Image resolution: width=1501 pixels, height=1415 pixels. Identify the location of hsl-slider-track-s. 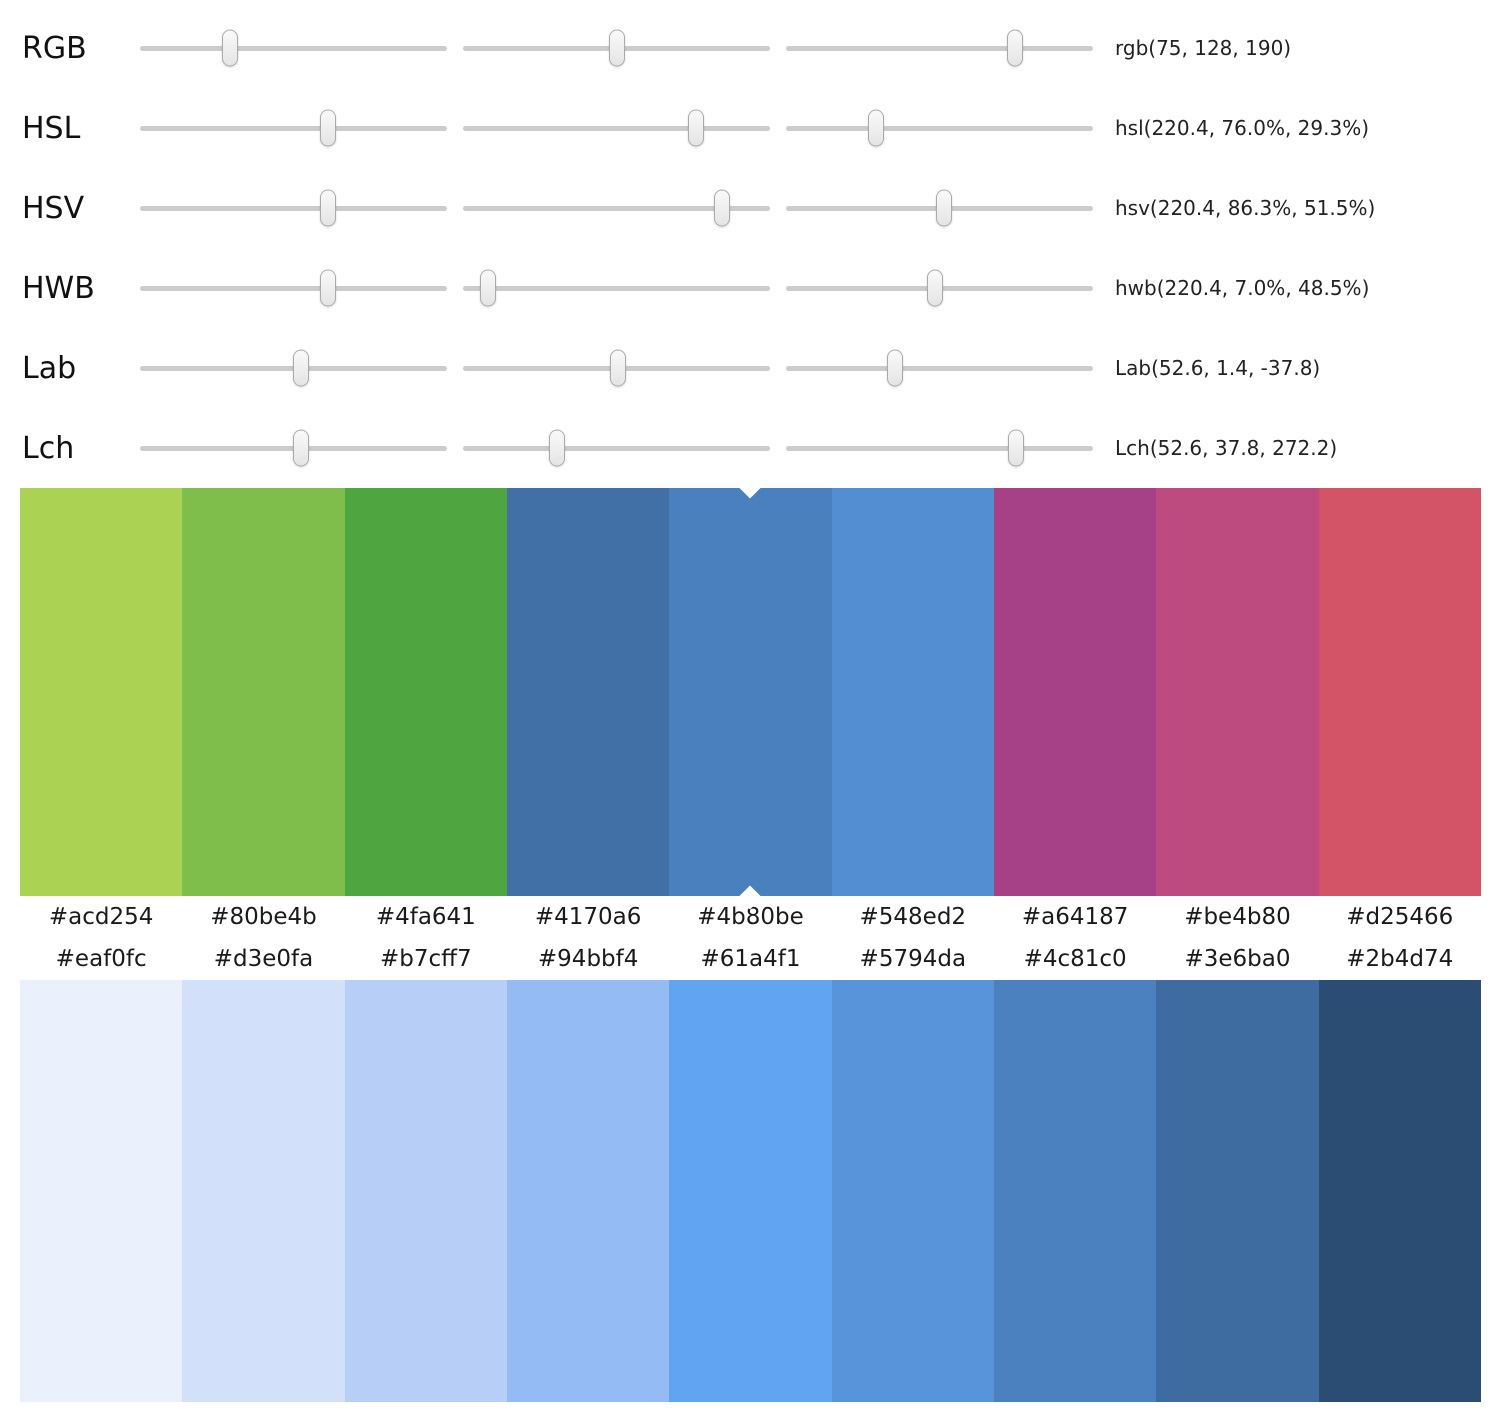
(616, 128).